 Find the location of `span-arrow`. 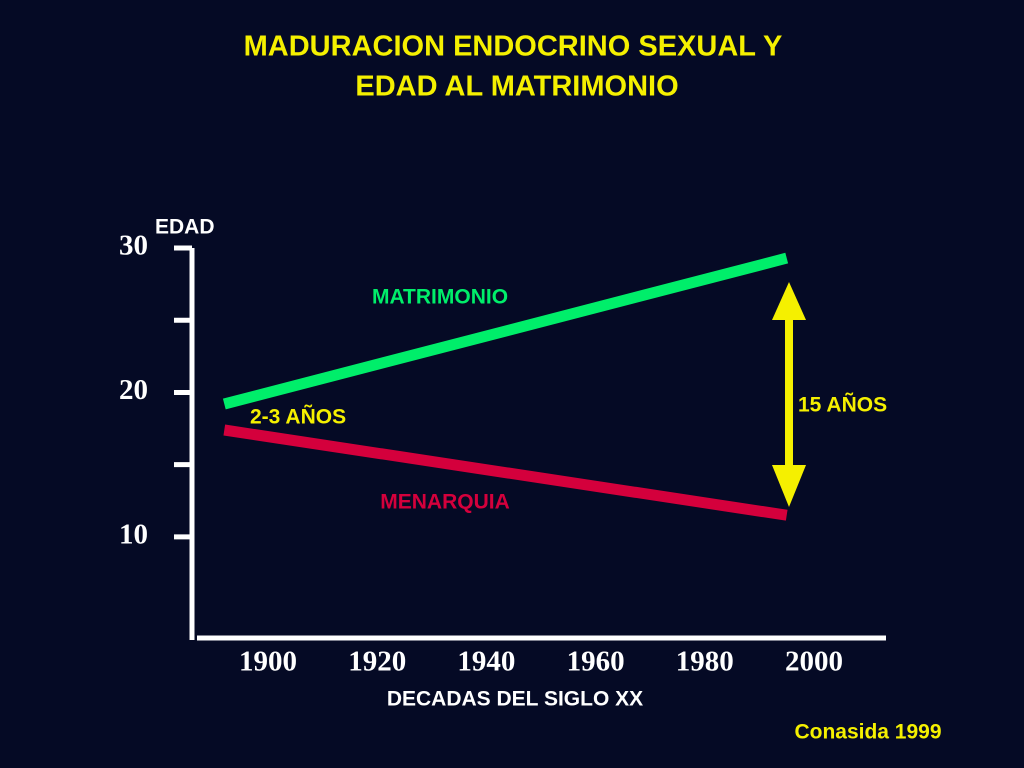

span-arrow is located at coordinates (789, 394).